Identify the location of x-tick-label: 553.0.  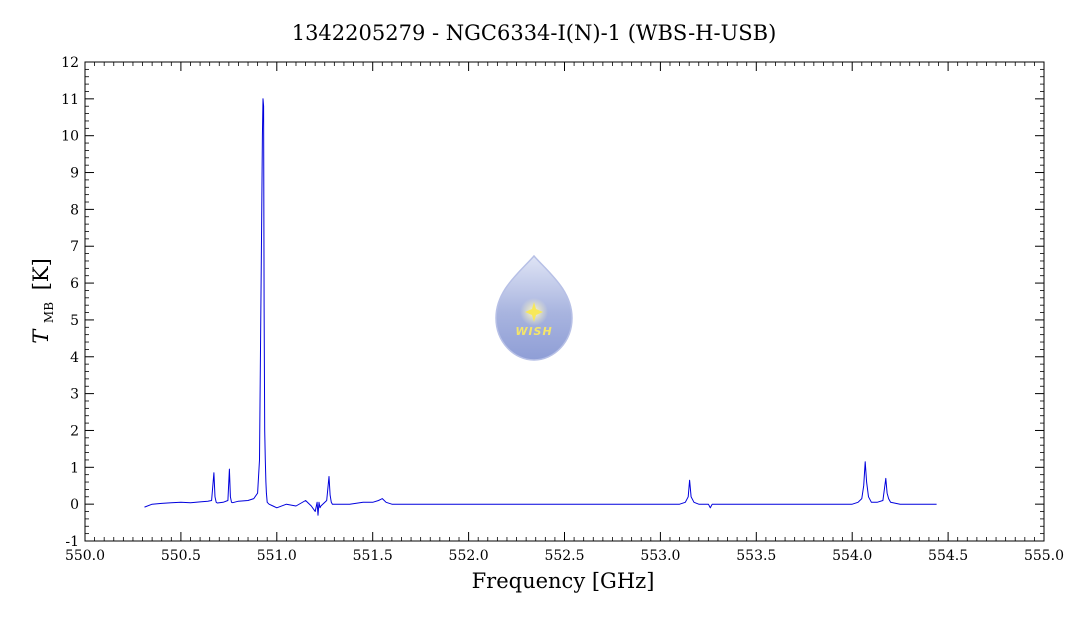
(660, 556).